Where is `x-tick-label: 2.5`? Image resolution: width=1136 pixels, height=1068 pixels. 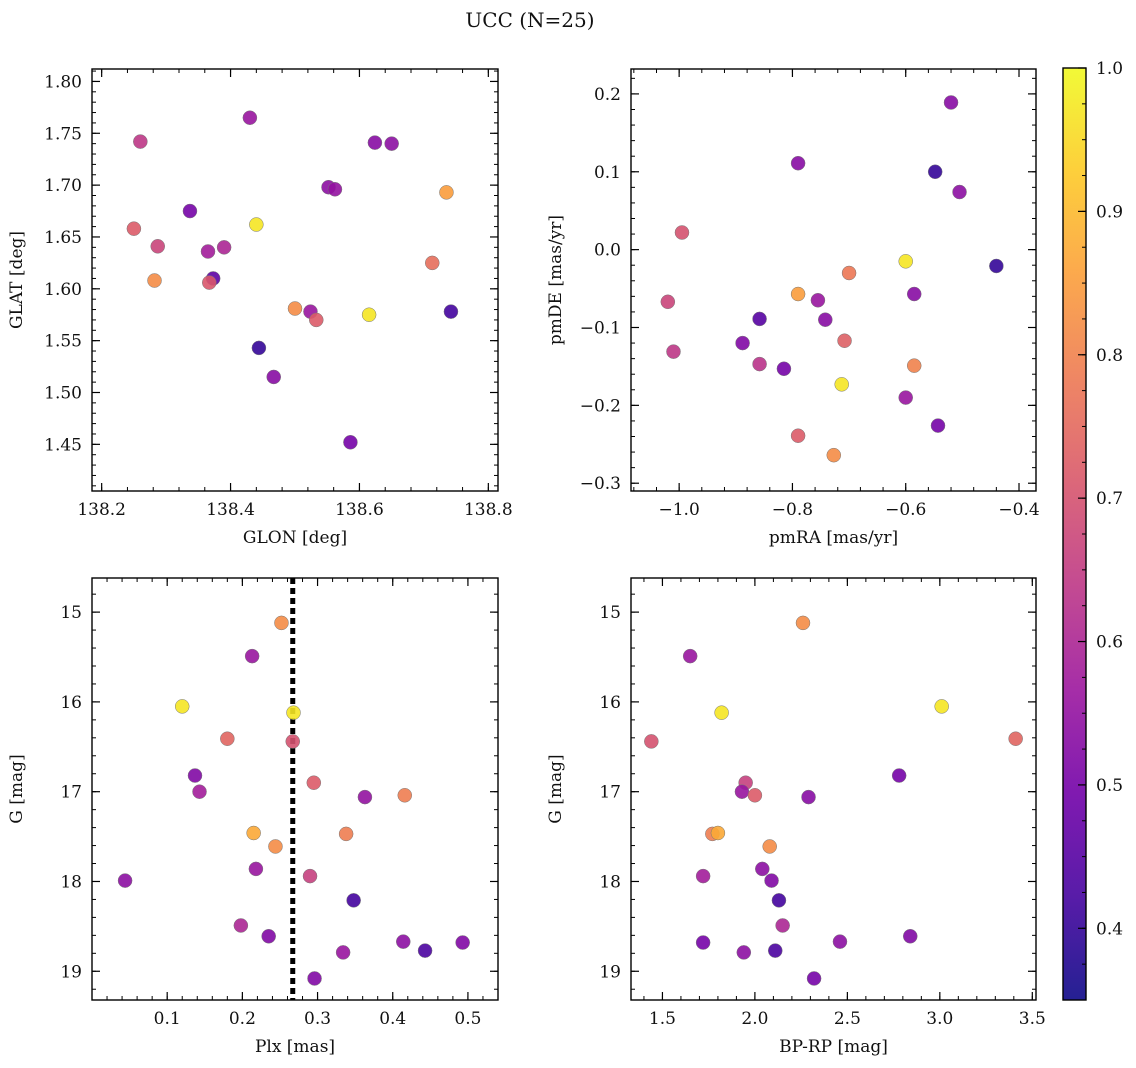 x-tick-label: 2.5 is located at coordinates (847, 1019).